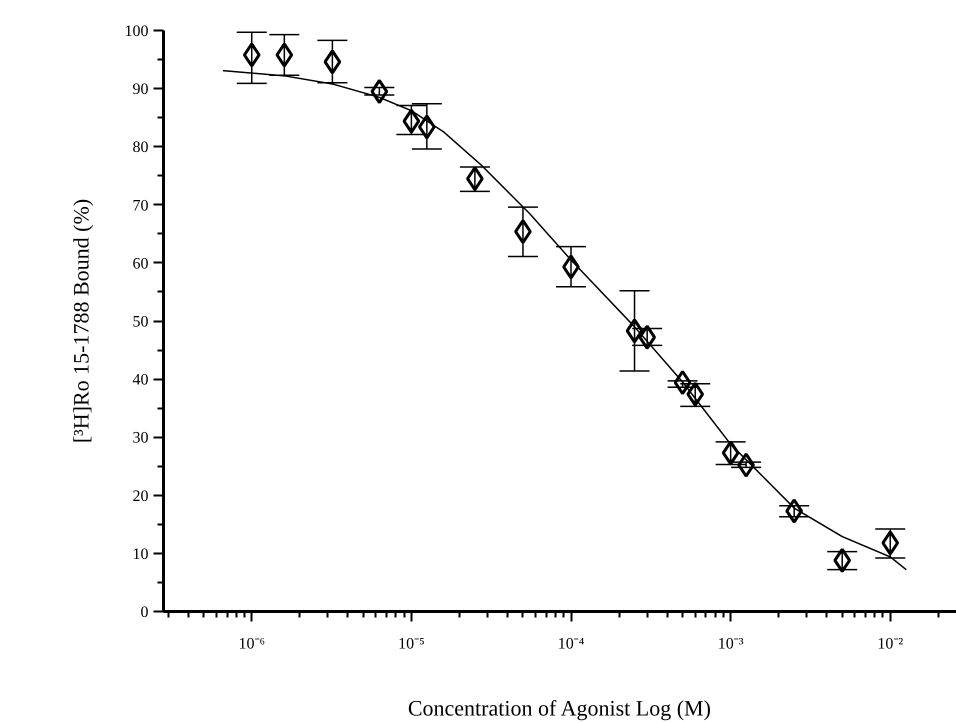  I want to click on y-axis-title: [³H]Ro 15-1788 Bound (%), so click(81, 321).